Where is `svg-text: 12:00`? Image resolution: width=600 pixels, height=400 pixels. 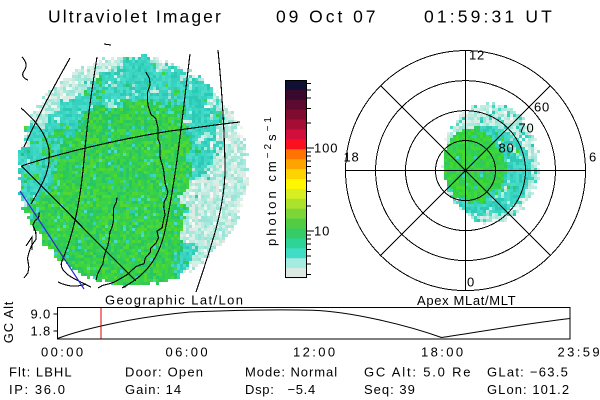
svg-text: 12:00 is located at coordinates (315, 352).